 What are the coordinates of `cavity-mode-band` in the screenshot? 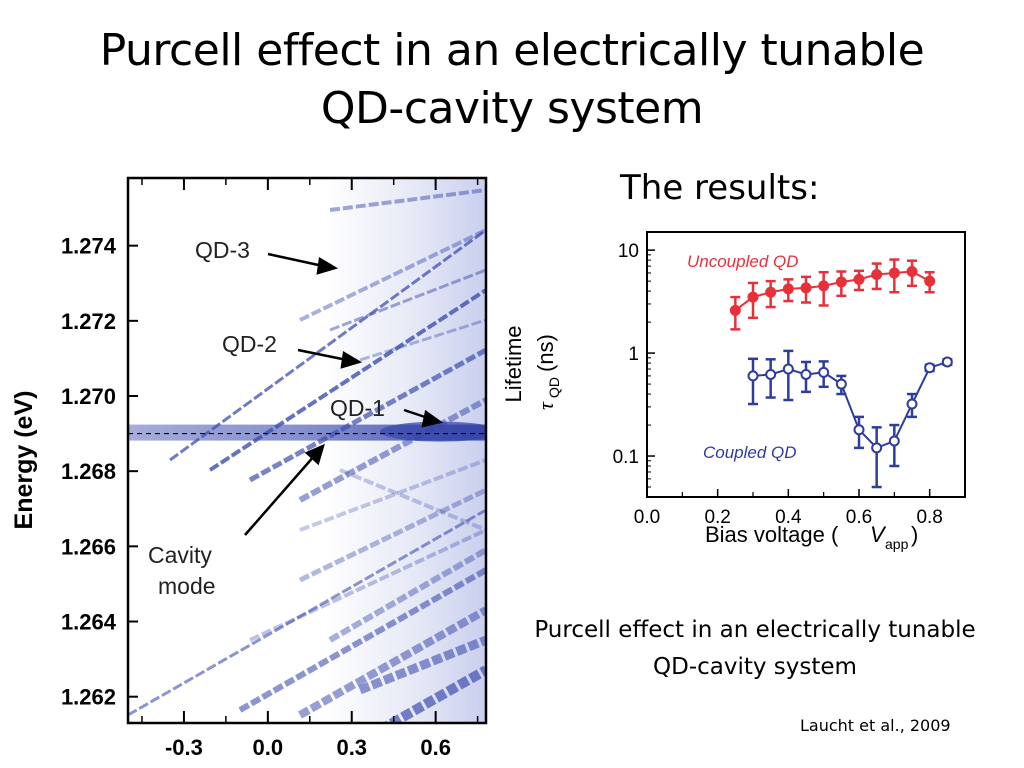 It's located at (307, 432).